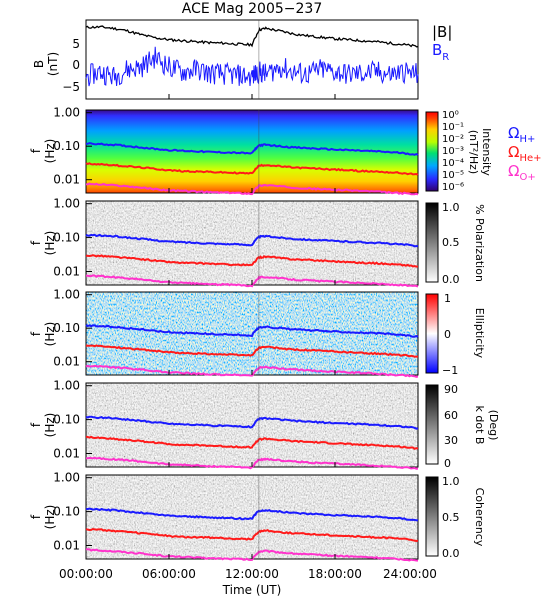  I want to click on kdotb-cb-tick-2: 30, so click(451, 440).